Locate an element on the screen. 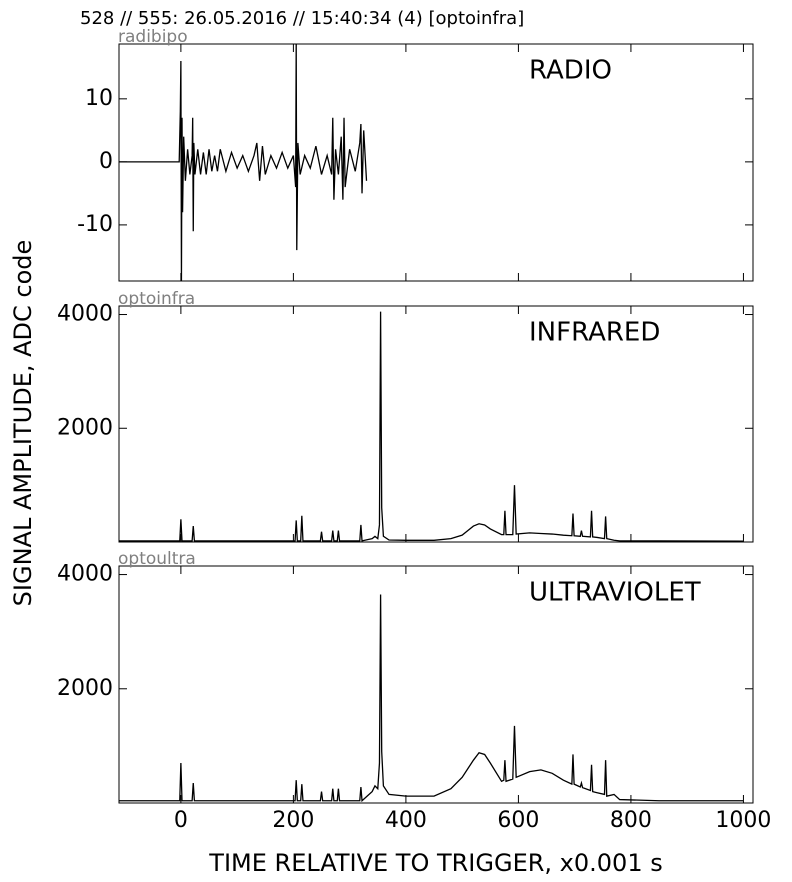  panel-annotation: RADIO is located at coordinates (570, 71).